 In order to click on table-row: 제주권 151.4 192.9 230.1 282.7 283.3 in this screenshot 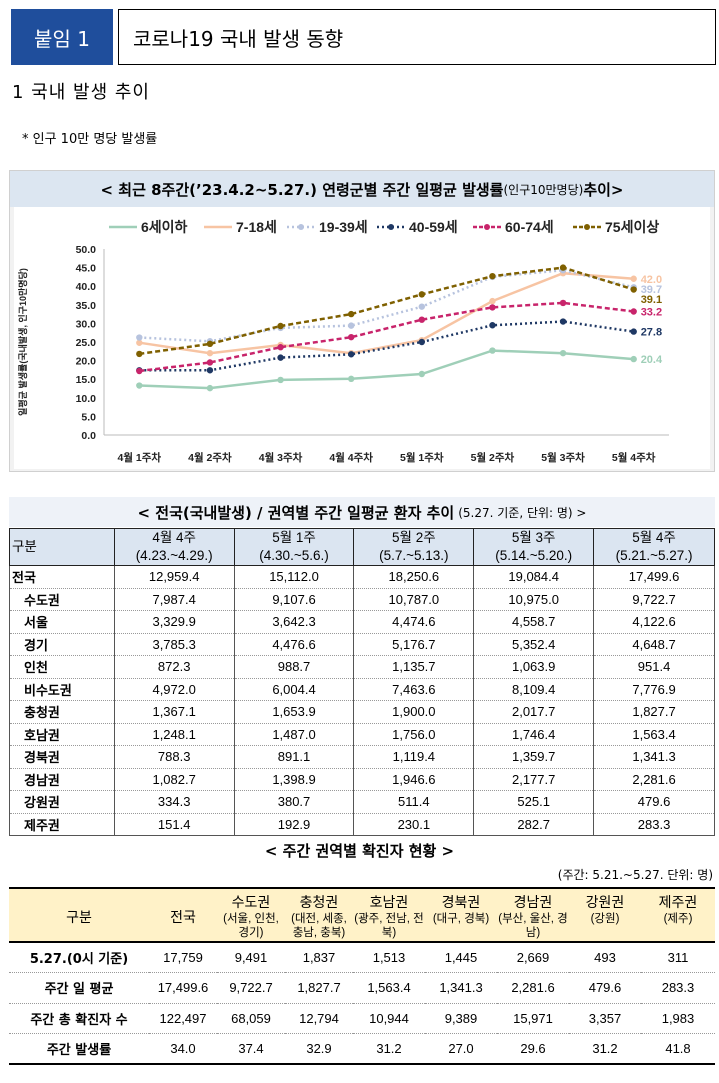, I will do `click(362, 824)`.